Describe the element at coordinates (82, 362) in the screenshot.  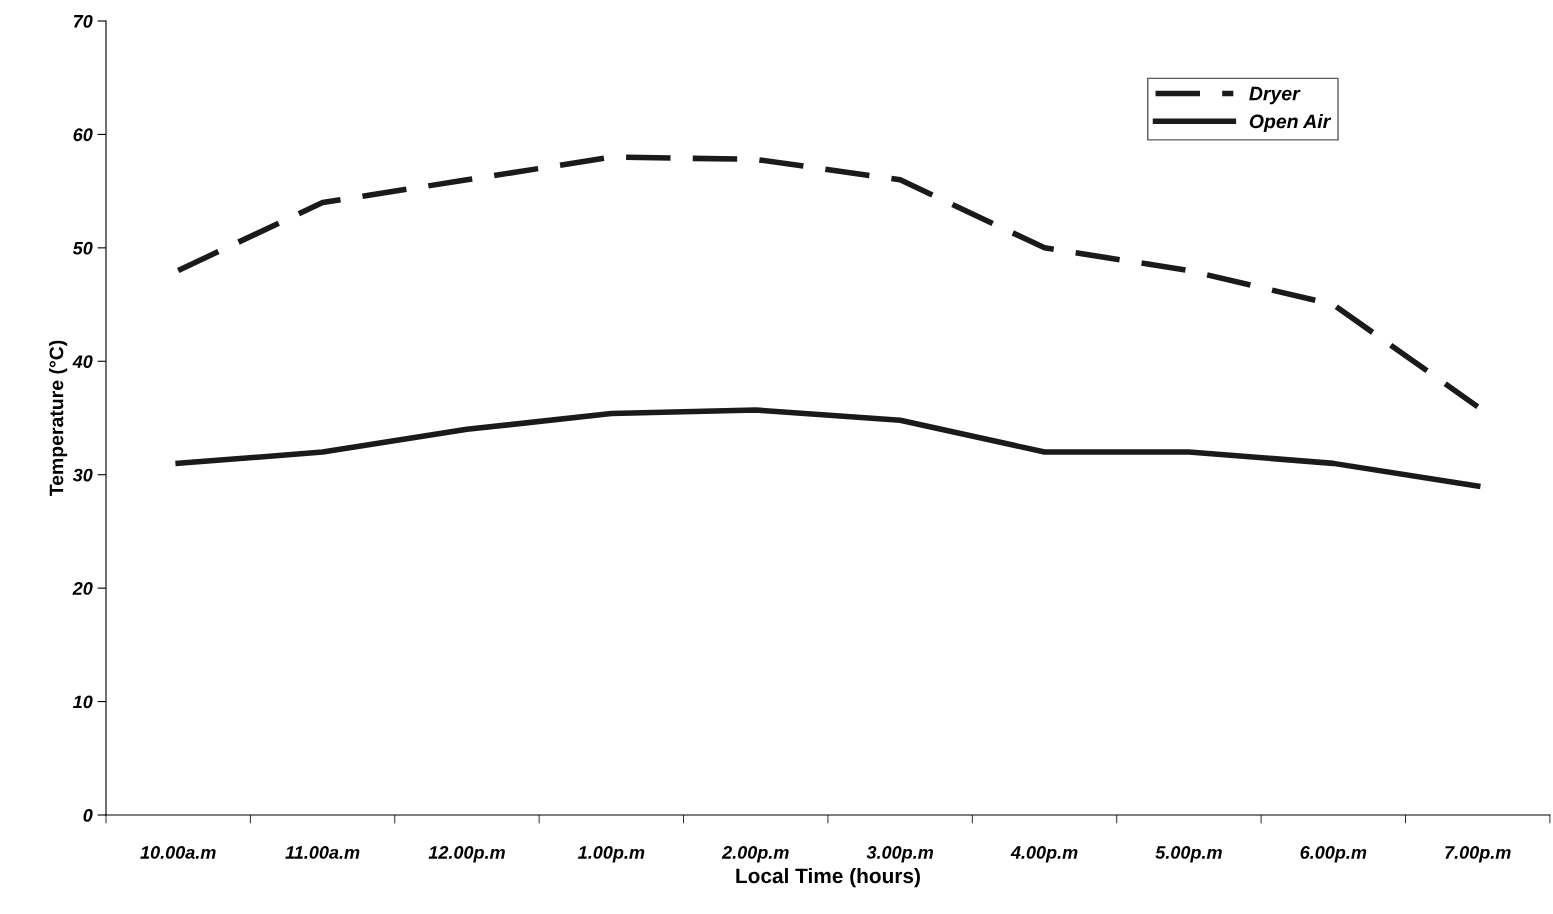
I see `y-tick-label: 40` at that location.